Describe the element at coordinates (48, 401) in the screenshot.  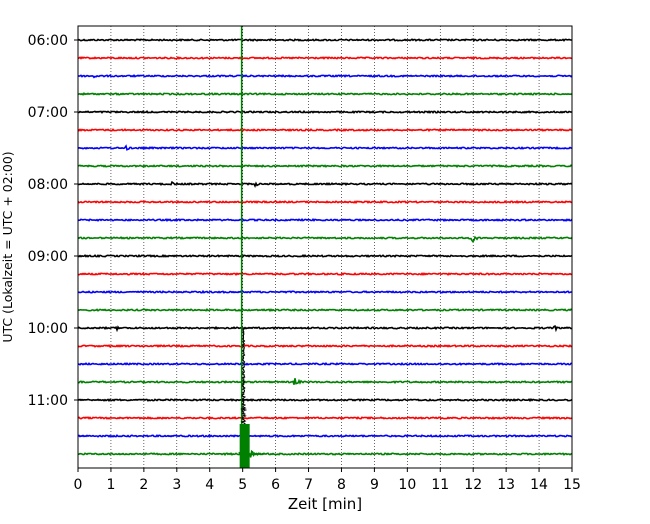
I see `y-tick-label: 11:00` at that location.